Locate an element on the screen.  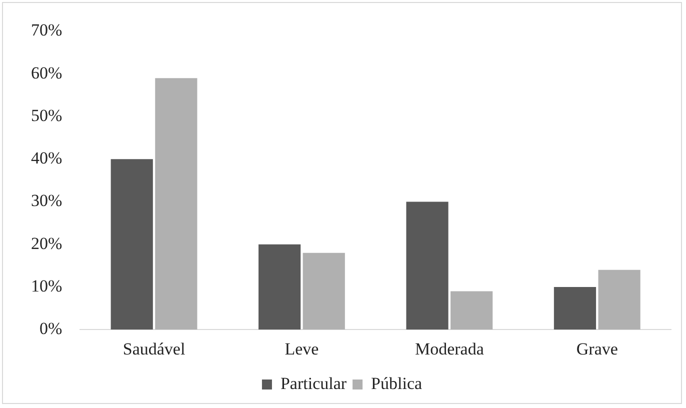
legend-label: Pública is located at coordinates (396, 383).